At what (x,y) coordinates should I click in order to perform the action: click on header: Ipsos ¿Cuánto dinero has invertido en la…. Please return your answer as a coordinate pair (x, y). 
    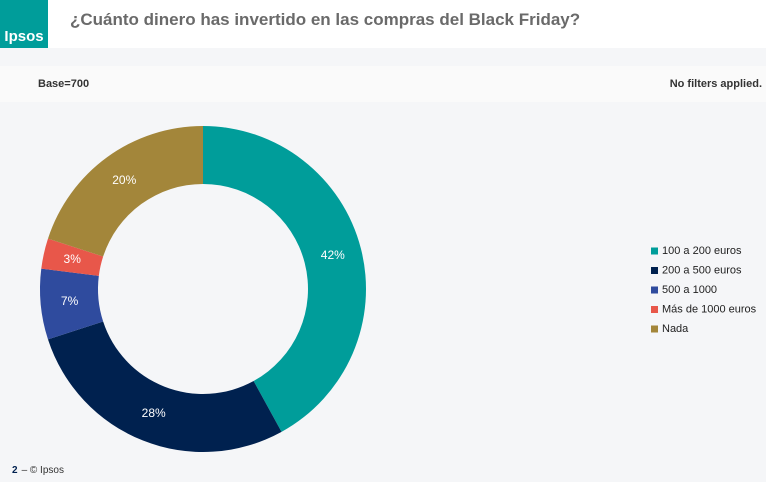
    Looking at the image, I should click on (383, 24).